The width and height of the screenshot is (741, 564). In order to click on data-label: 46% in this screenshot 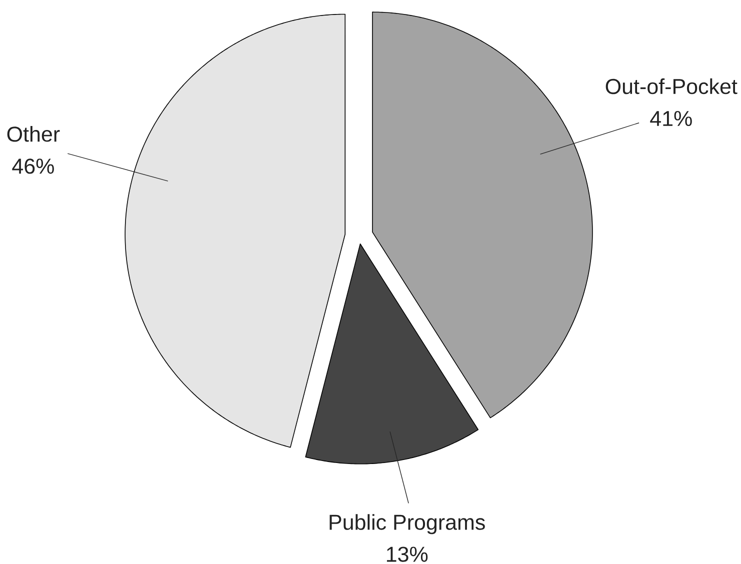, I will do `click(33, 166)`.